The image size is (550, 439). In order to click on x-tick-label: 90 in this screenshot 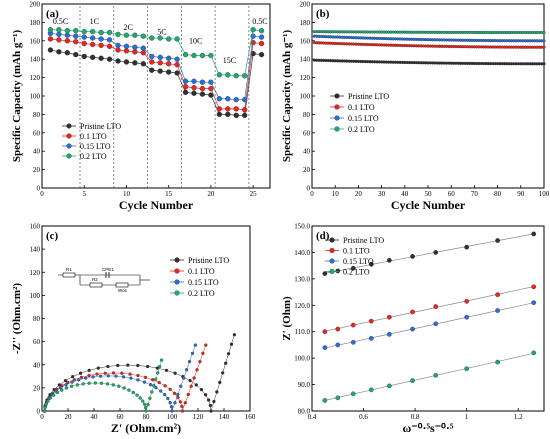, I will do `click(521, 194)`.